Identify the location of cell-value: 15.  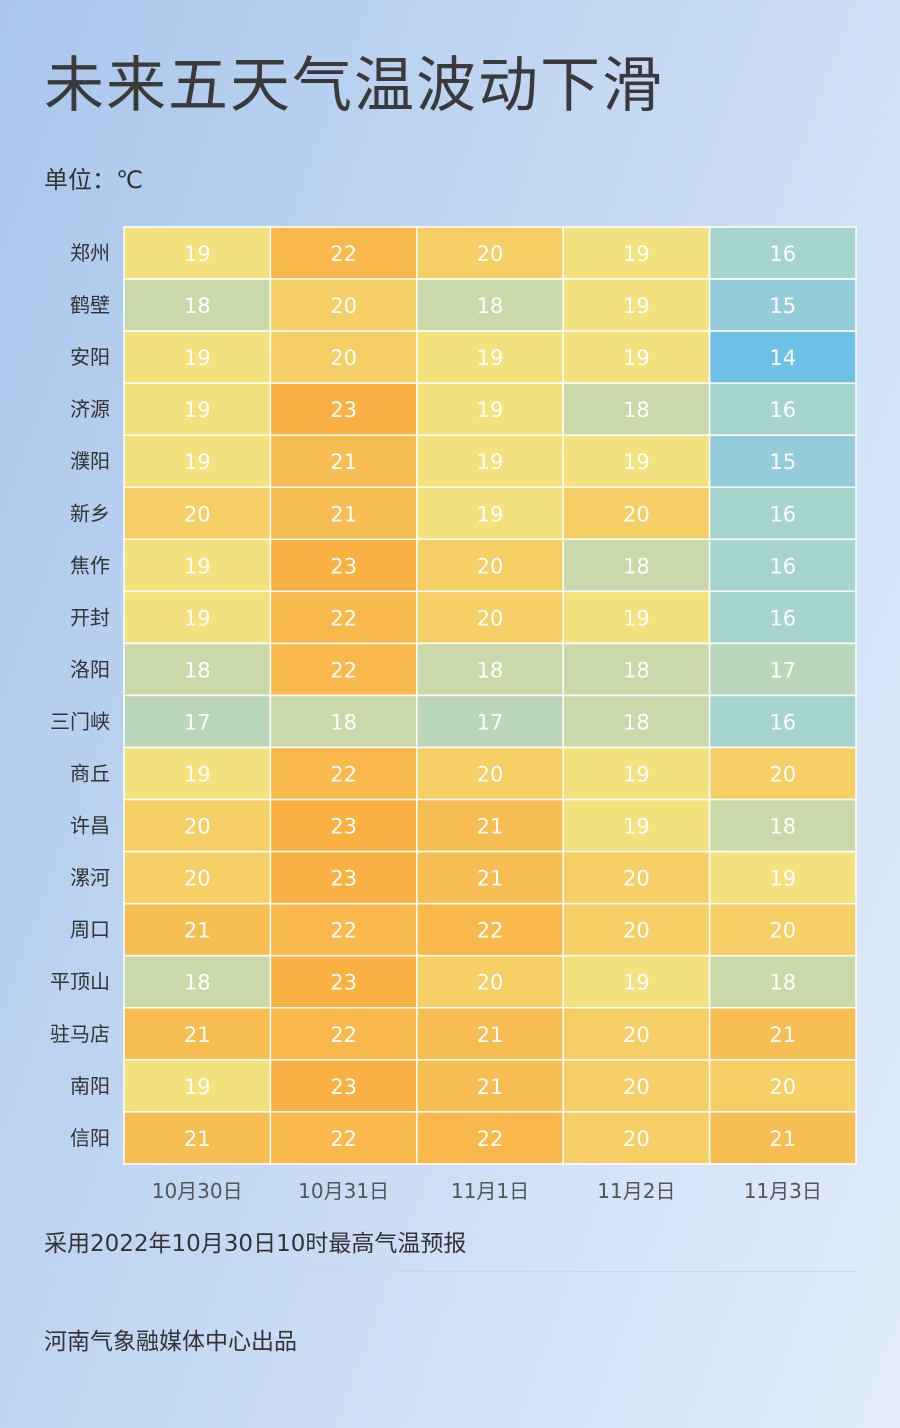
(782, 462).